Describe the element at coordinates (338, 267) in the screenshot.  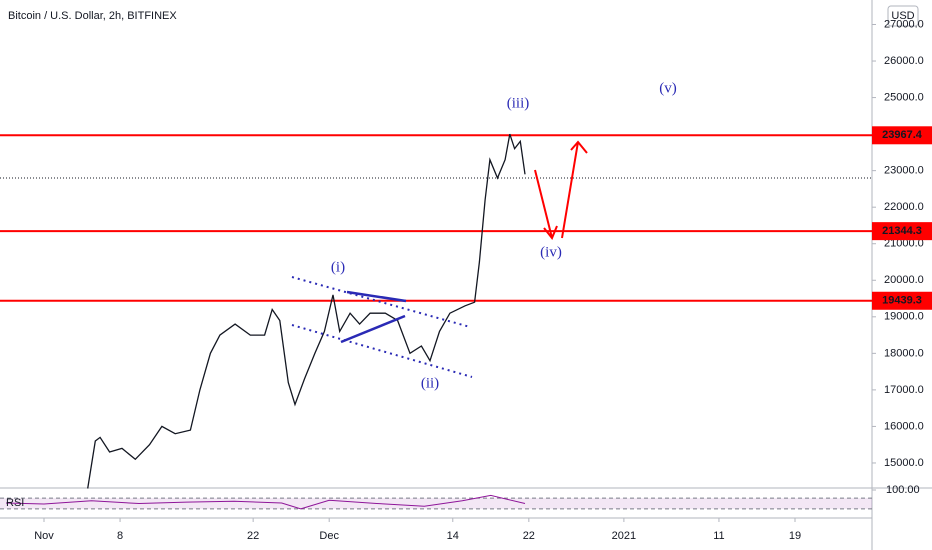
I see `wave-label: (i)` at that location.